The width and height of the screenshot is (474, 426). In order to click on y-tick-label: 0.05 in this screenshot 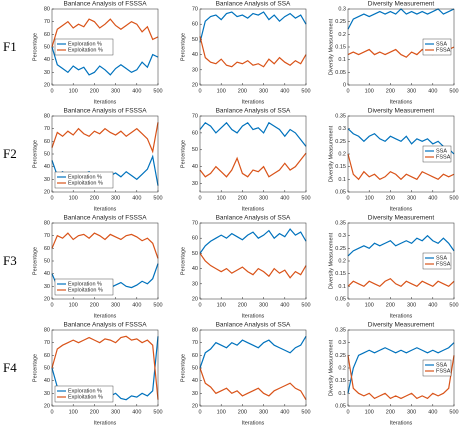, I will do `click(340, 299)`.